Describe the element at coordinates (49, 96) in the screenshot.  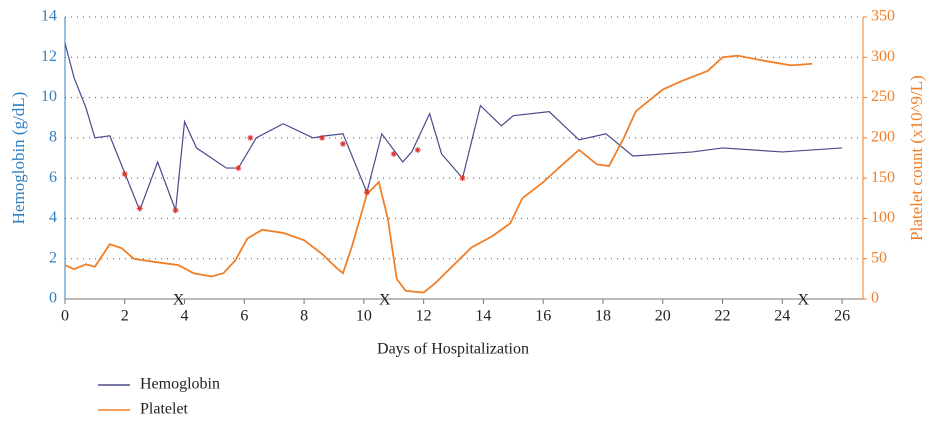
I see `y-tick-label: 10` at that location.